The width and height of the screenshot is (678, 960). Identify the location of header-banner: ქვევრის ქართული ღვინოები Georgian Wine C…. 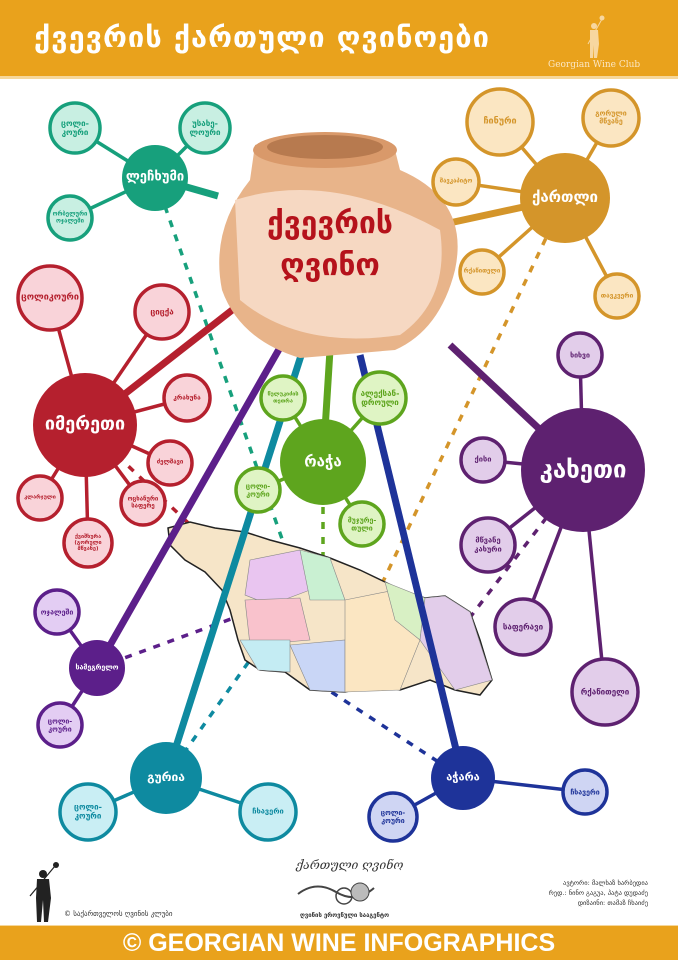
(339, 39).